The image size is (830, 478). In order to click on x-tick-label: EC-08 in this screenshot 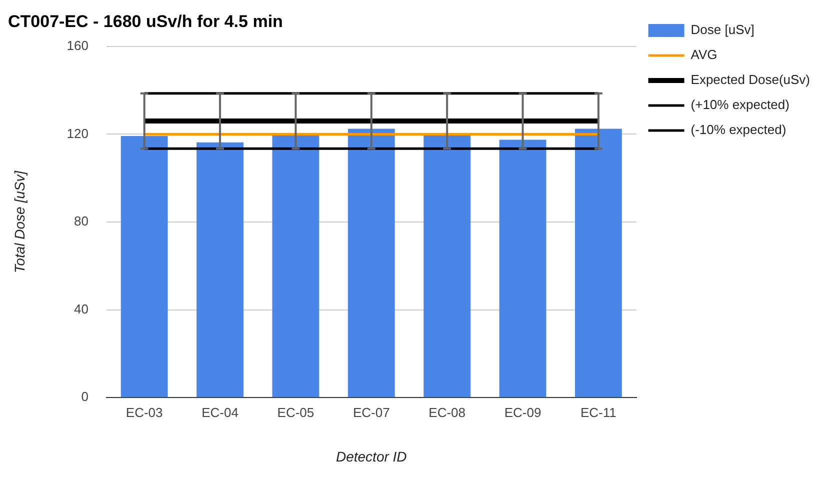, I will do `click(447, 412)`.